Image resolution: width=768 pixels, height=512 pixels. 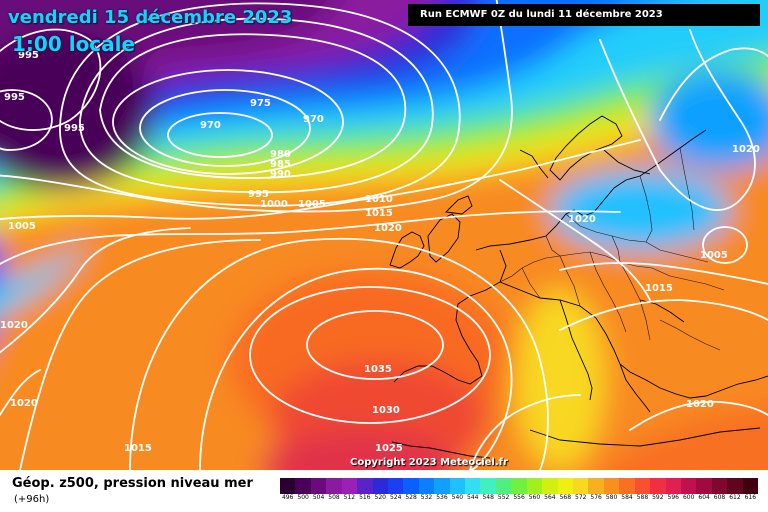 What do you see at coordinates (673, 497) in the screenshot?
I see `color-scale-label: 596` at bounding box center [673, 497].